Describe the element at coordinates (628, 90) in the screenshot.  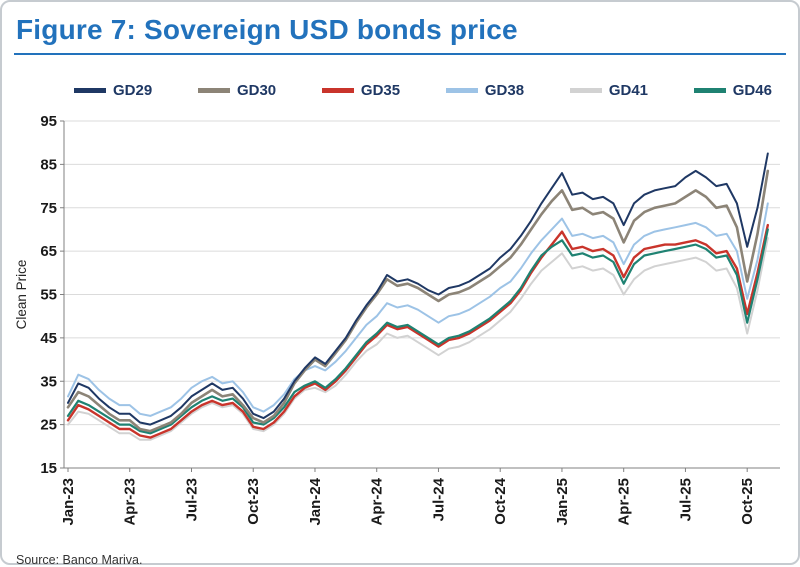
I see `legend-label-gd41: GD41` at that location.